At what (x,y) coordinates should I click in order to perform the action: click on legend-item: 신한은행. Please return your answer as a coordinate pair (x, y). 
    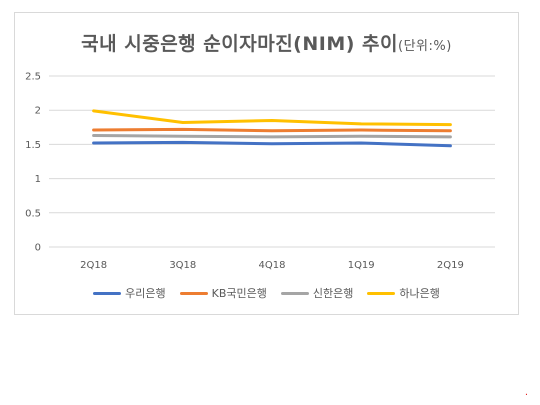
    Looking at the image, I should click on (317, 293).